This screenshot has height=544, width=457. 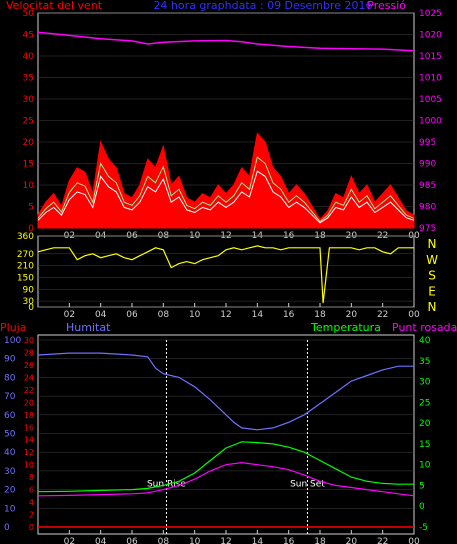 What do you see at coordinates (432, 276) in the screenshot?
I see `compass-label: S` at bounding box center [432, 276].